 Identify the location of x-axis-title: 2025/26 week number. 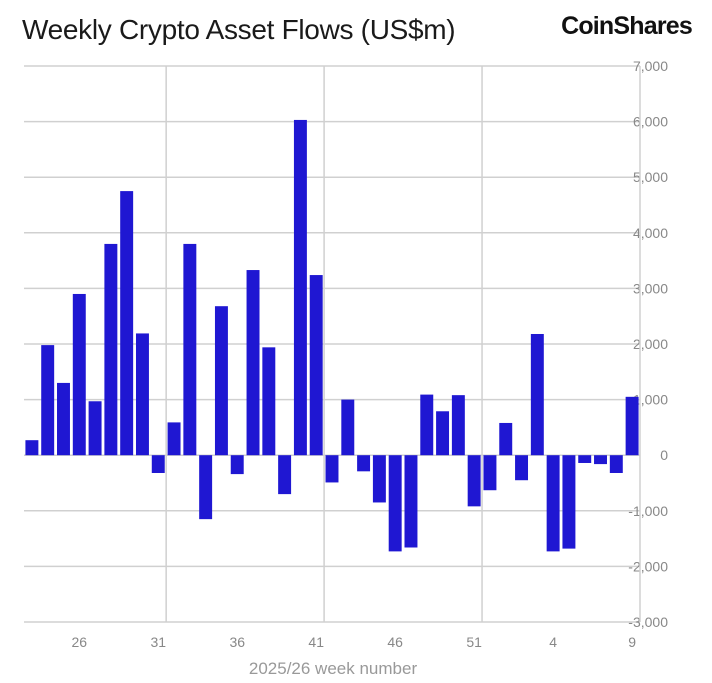
(333, 668).